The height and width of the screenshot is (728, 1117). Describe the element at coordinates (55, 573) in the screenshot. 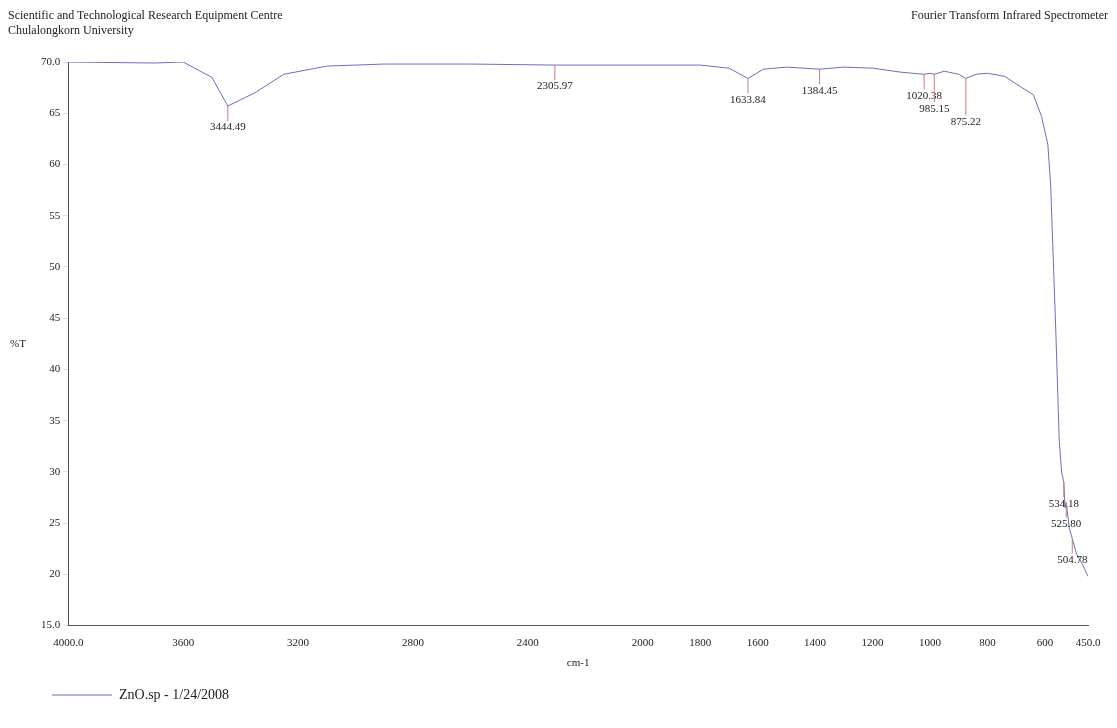

I see `y-tick-label: 20` at that location.